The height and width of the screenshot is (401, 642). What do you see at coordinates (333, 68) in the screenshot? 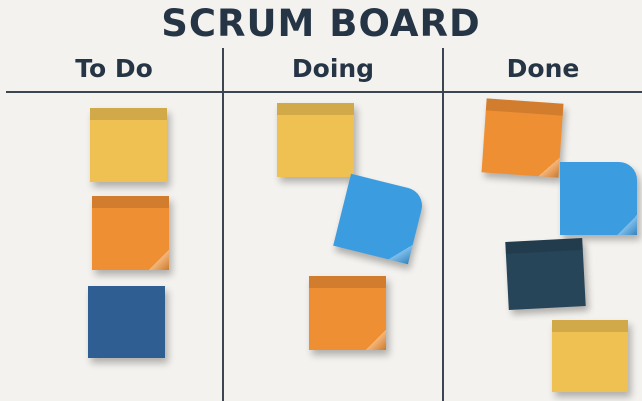
I see `column-header-doing: Doing` at bounding box center [333, 68].